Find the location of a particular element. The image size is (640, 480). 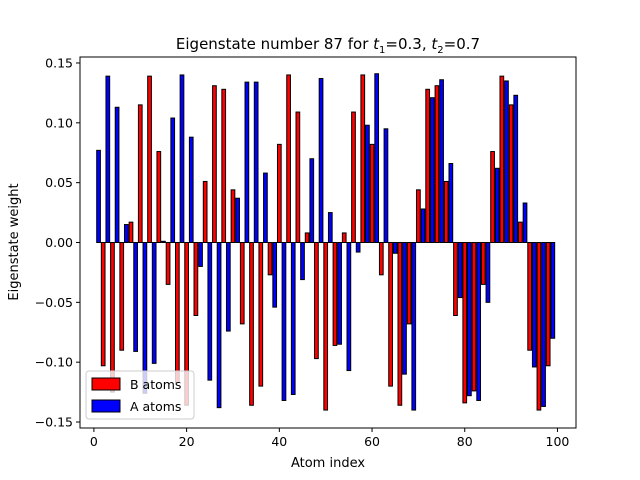

y-tick-label-1: −0.10 is located at coordinates (54, 362).